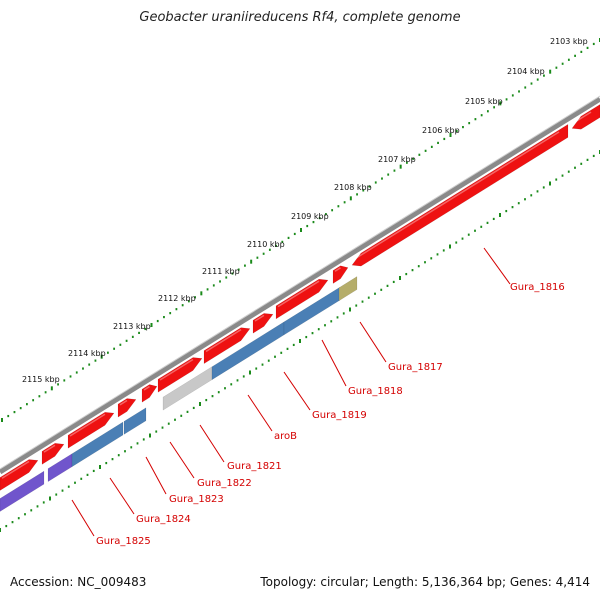 The width and height of the screenshot is (600, 600). Describe the element at coordinates (224, 483) in the screenshot. I see `gene-label: Gura_1822` at that location.